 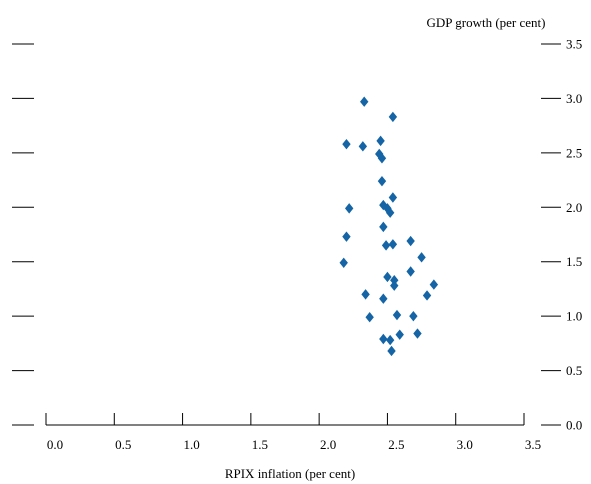 What do you see at coordinates (574, 98) in the screenshot?
I see `y-tick-label: 3.0` at bounding box center [574, 98].